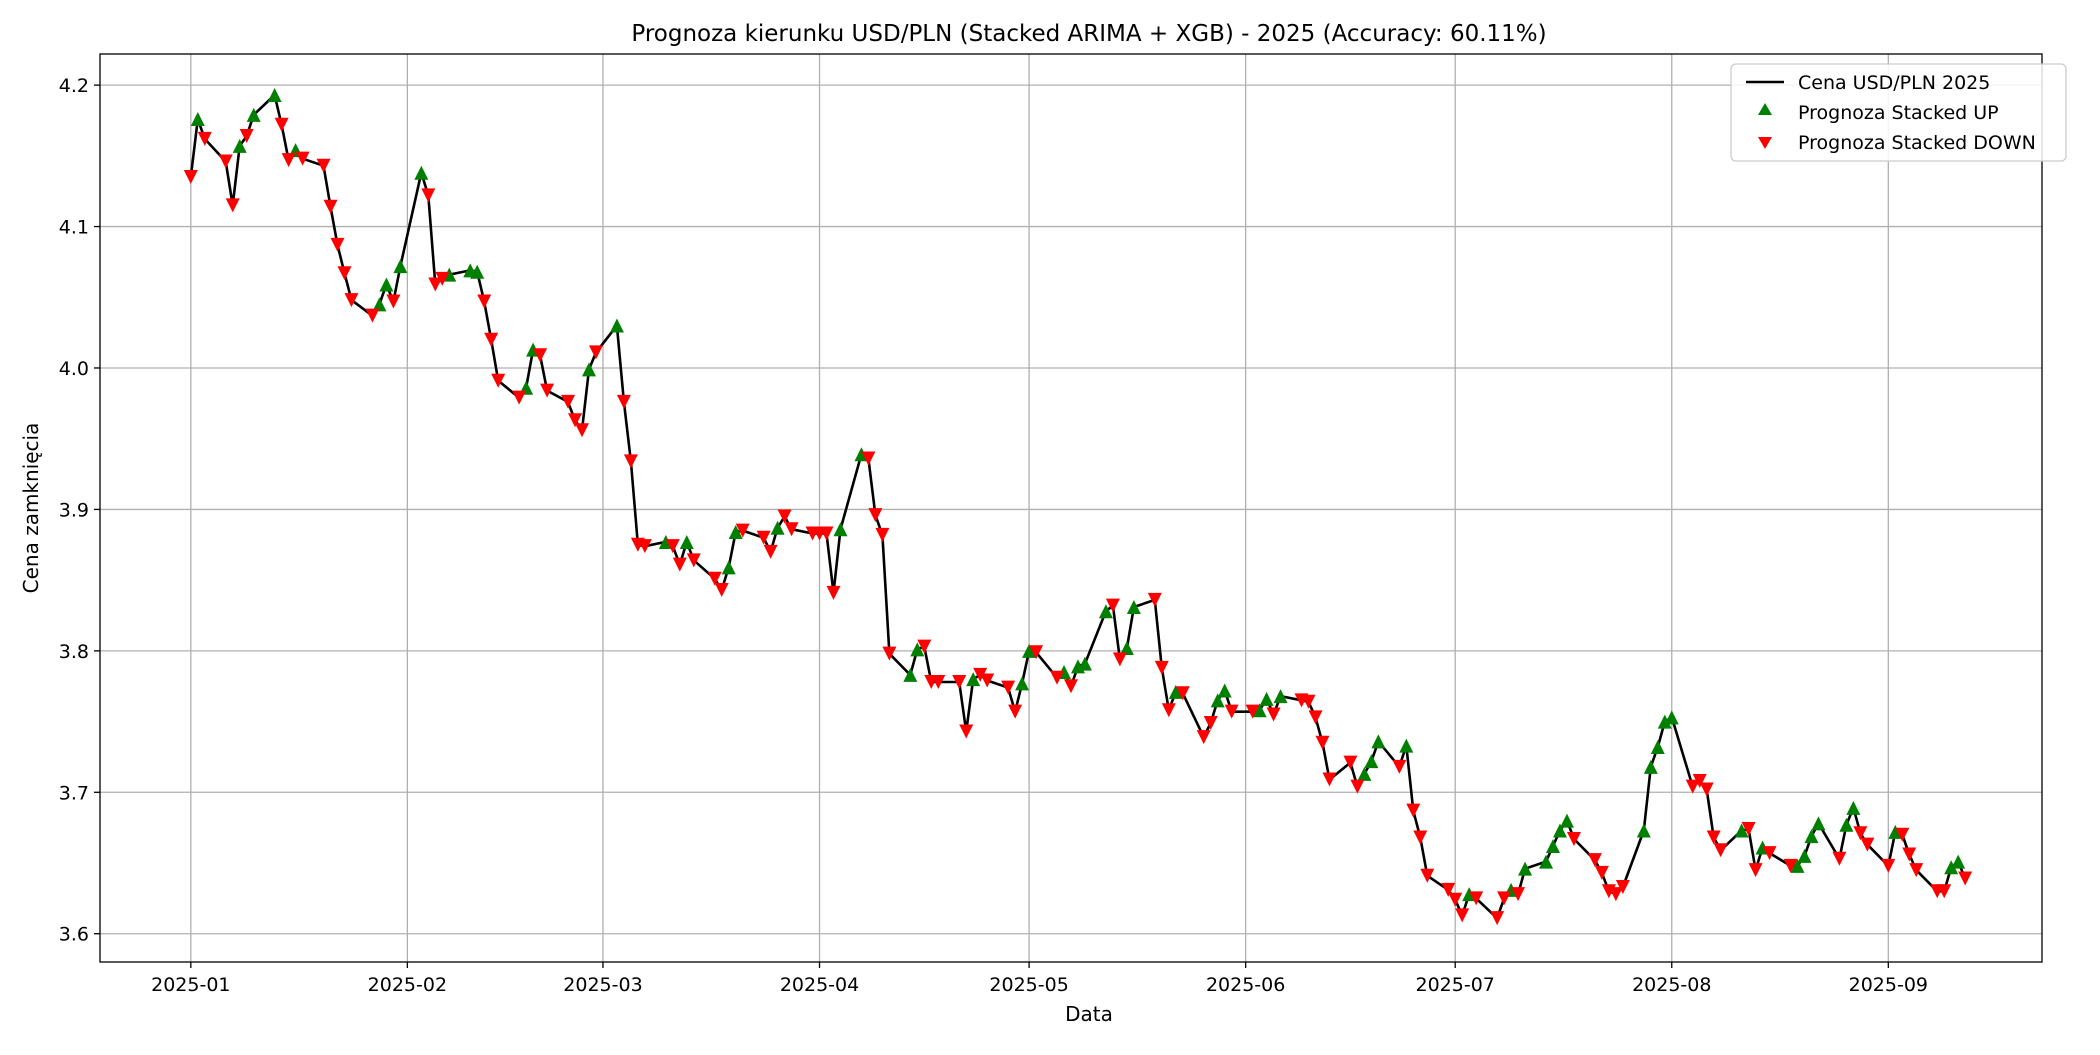  Describe the element at coordinates (1245, 985) in the screenshot. I see `x-tick-label: 2025-06` at that location.